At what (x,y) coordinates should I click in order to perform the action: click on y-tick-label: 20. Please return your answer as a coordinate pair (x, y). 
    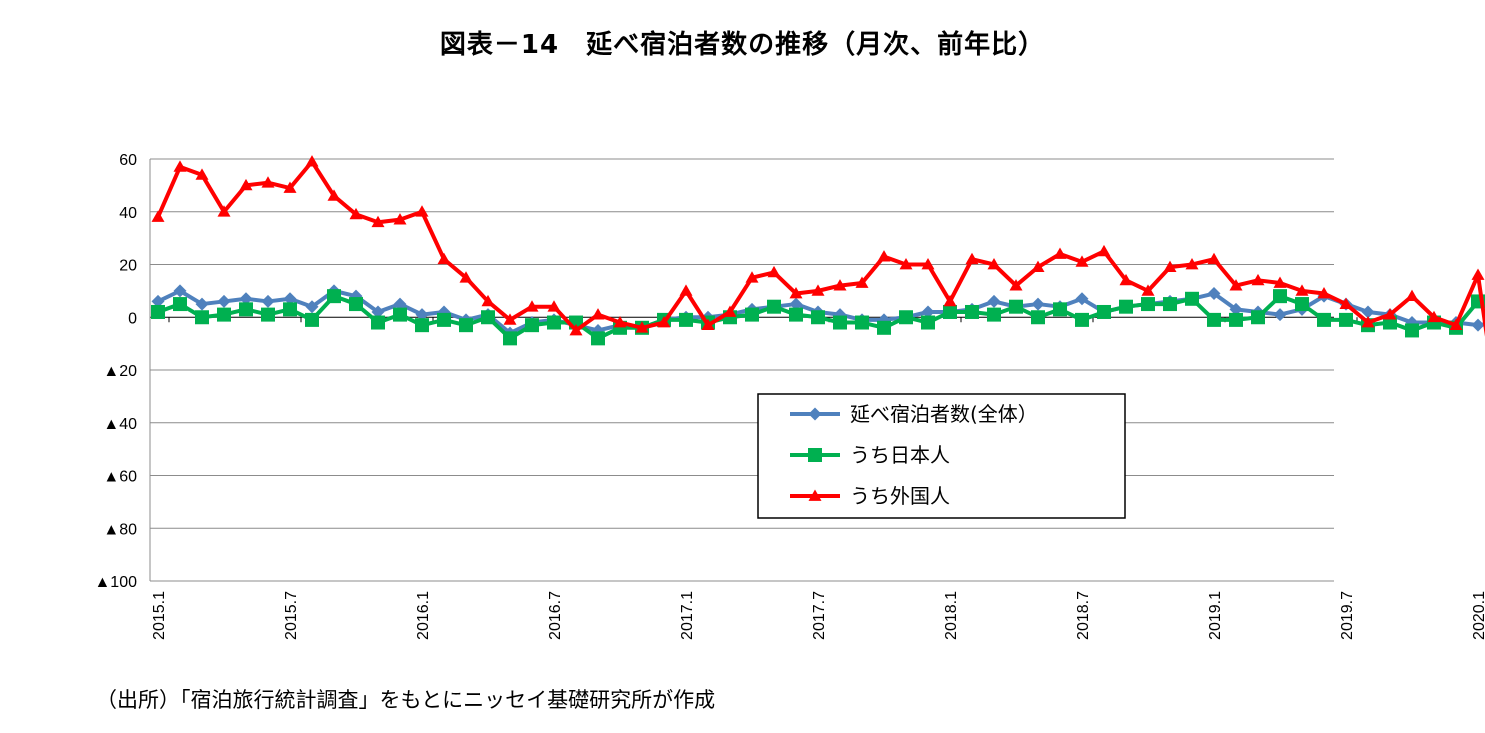
    Looking at the image, I should click on (128, 266).